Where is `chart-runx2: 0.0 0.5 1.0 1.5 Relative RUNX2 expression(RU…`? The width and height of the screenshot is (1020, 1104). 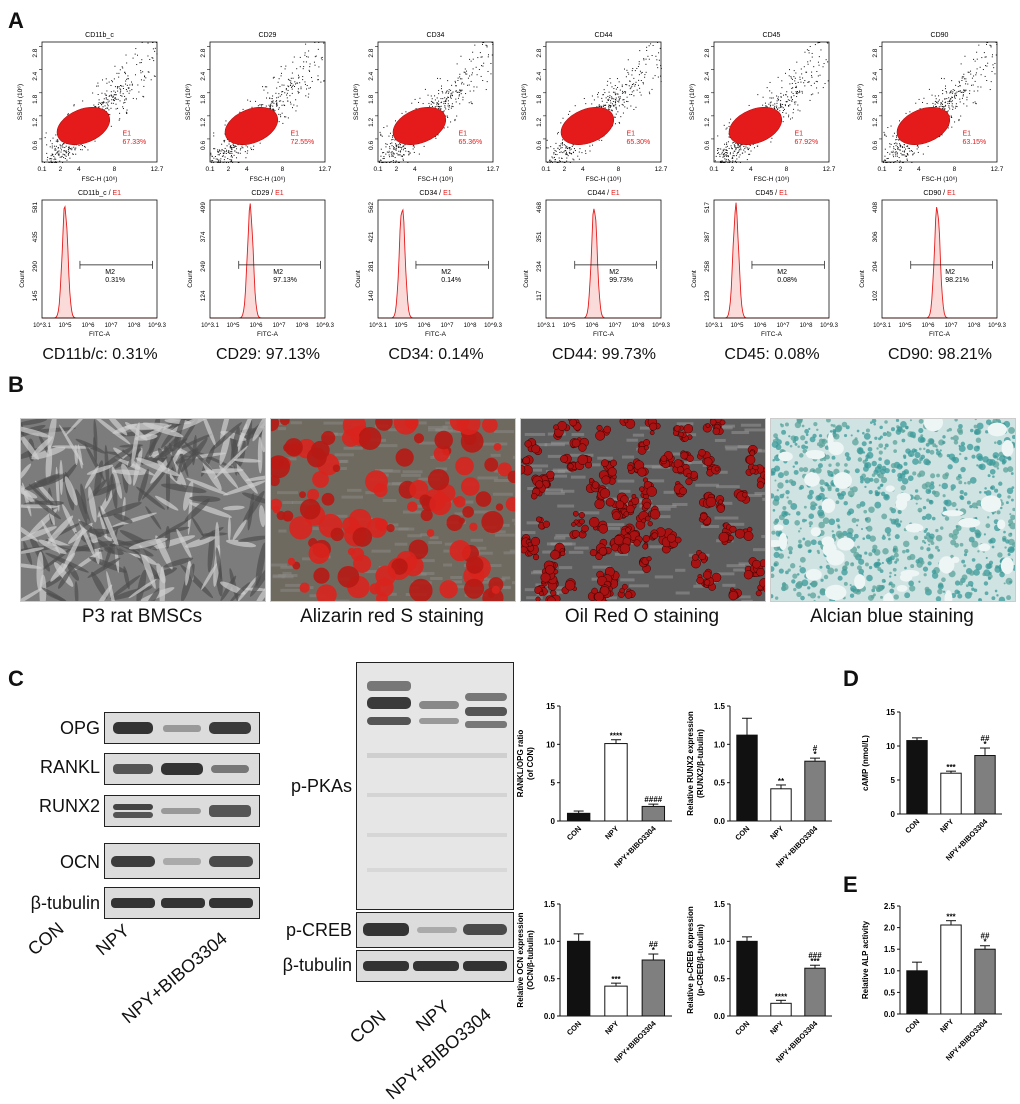
chart-runx2: 0.0 0.5 1.0 1.5 Relative RUNX2 expression(RU… is located at coordinates (759, 785).